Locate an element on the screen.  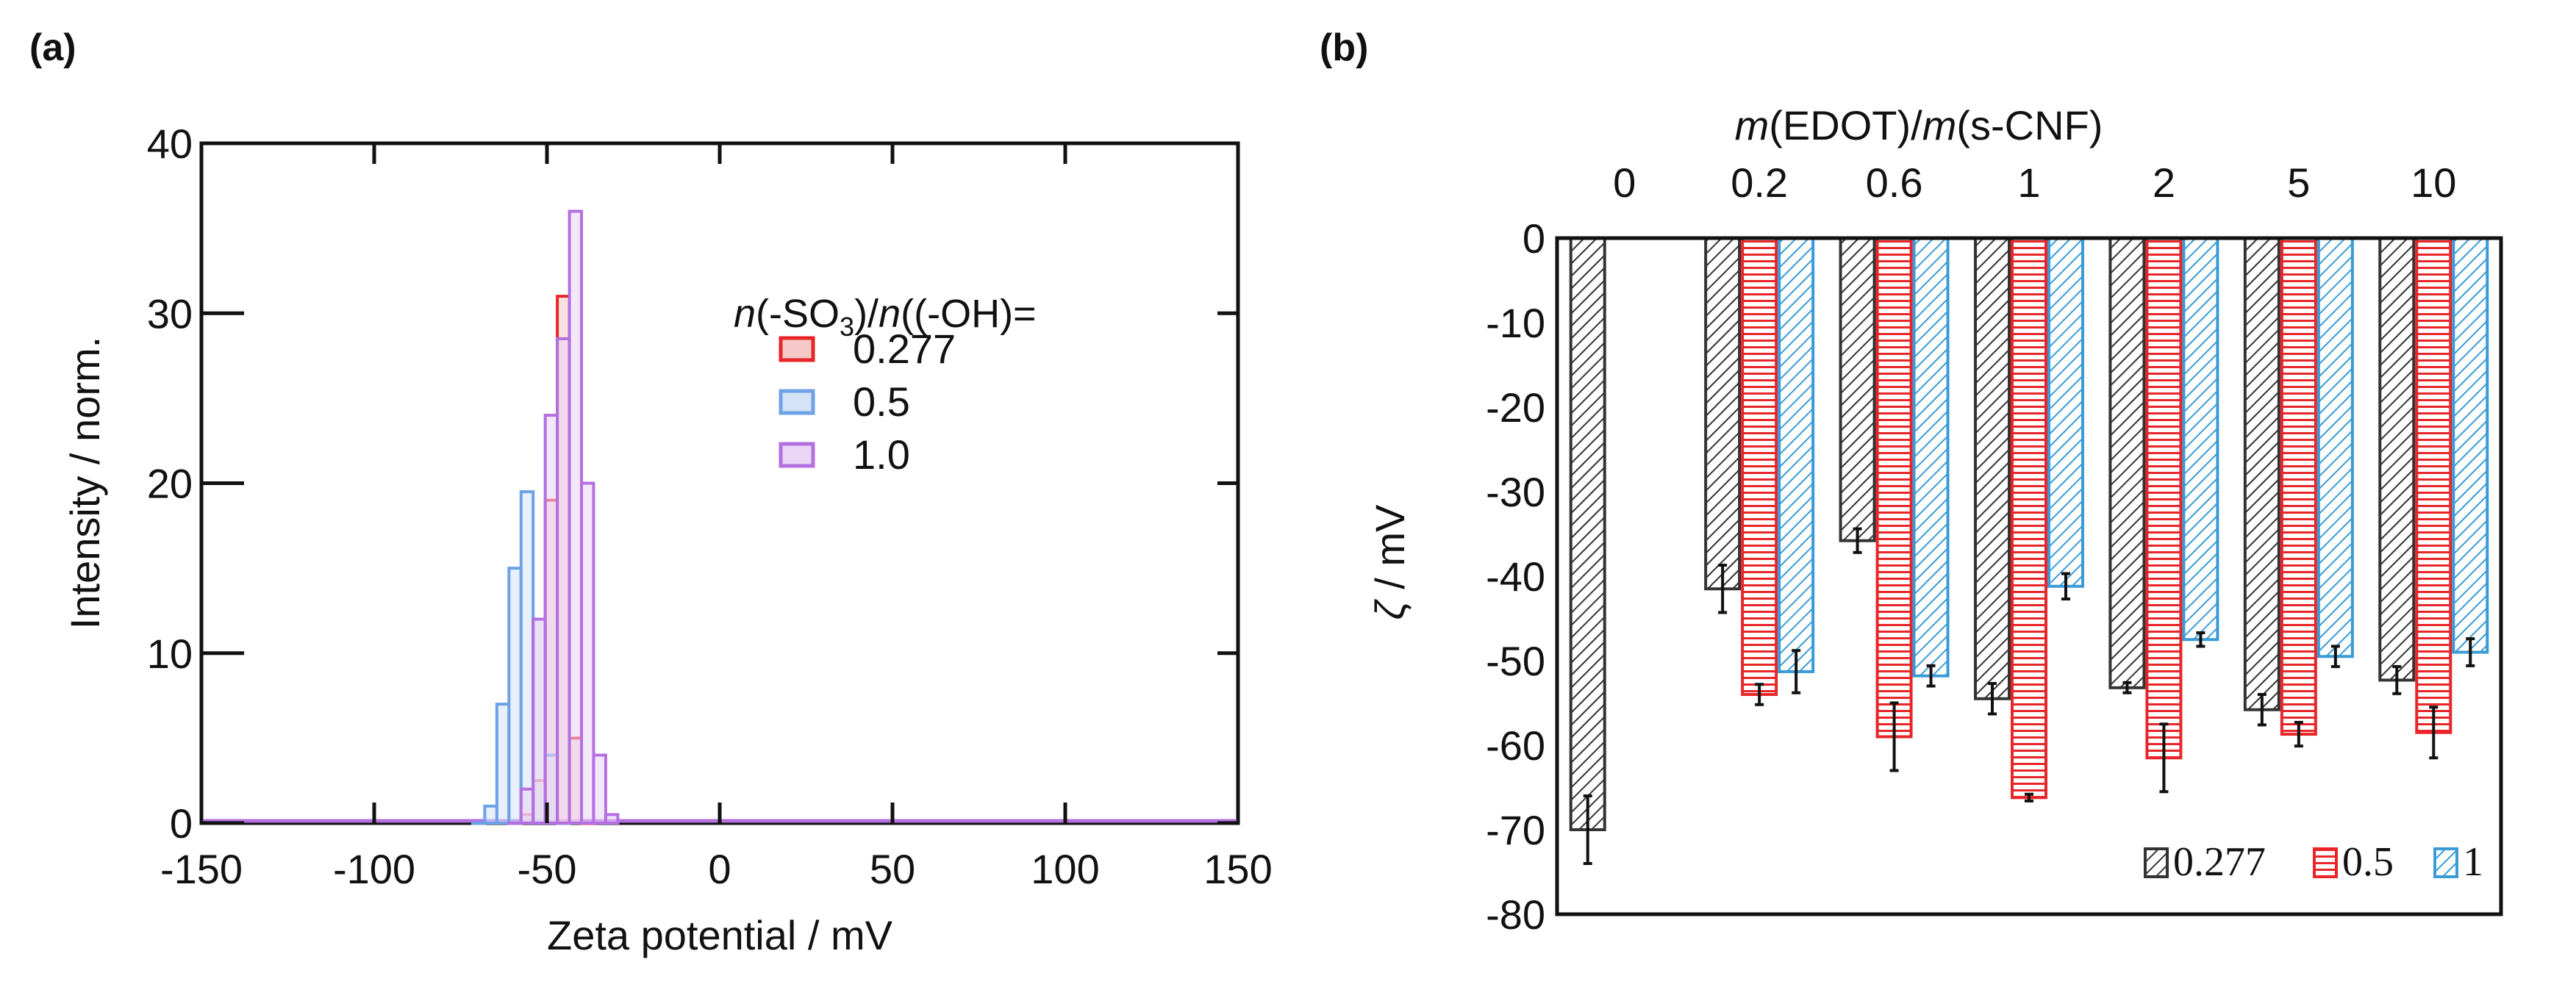
y-tick-label: -60 is located at coordinates (1515, 745).